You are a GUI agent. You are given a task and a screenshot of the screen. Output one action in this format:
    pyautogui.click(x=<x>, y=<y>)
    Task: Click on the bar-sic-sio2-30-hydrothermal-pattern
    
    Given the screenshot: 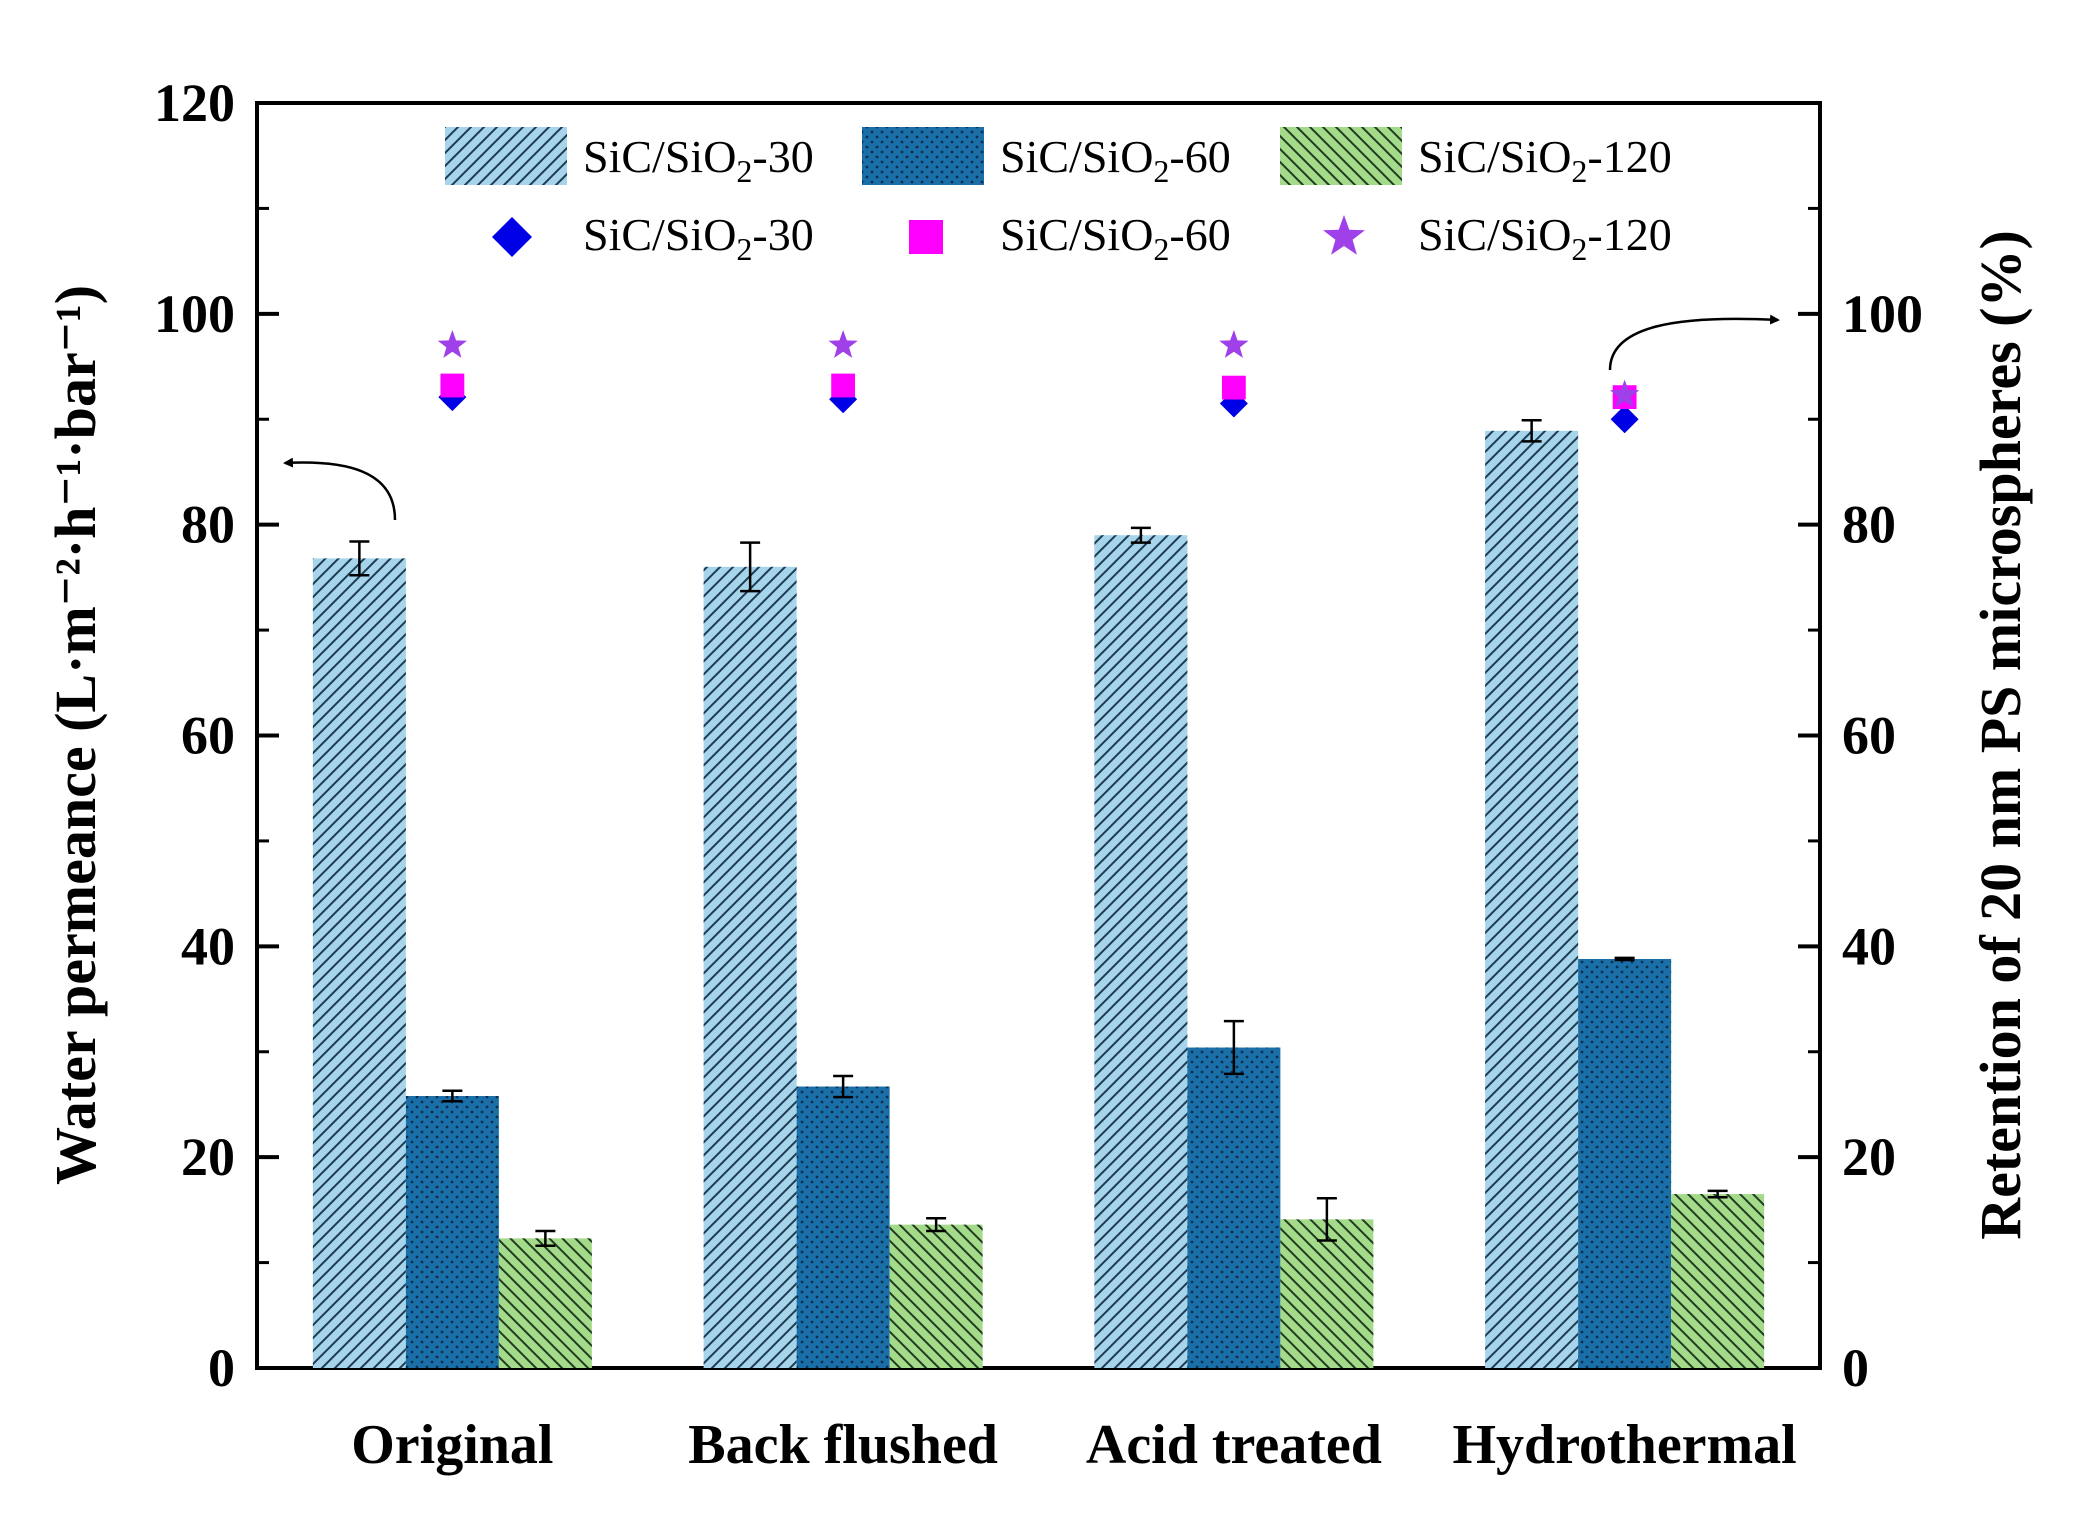 What is the action you would take?
    pyautogui.click(x=1532, y=899)
    